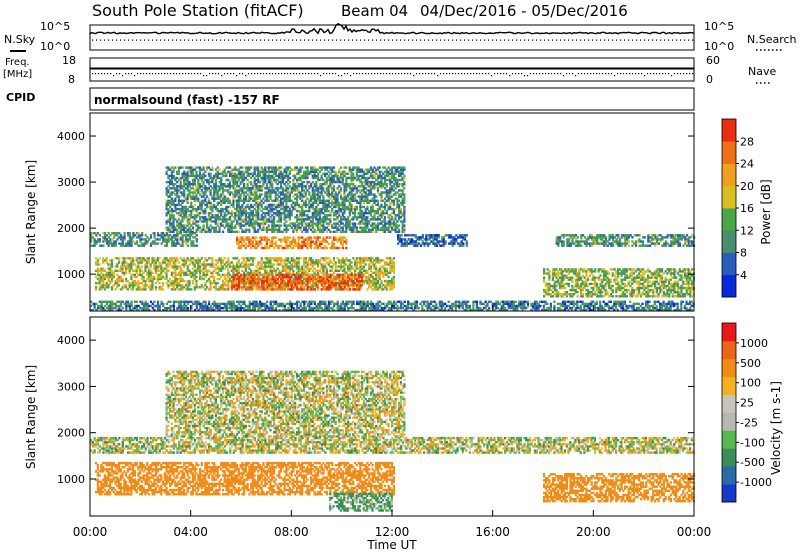 Image resolution: width=800 pixels, height=558 pixels. I want to click on freq-tick-low: 8, so click(71, 79).